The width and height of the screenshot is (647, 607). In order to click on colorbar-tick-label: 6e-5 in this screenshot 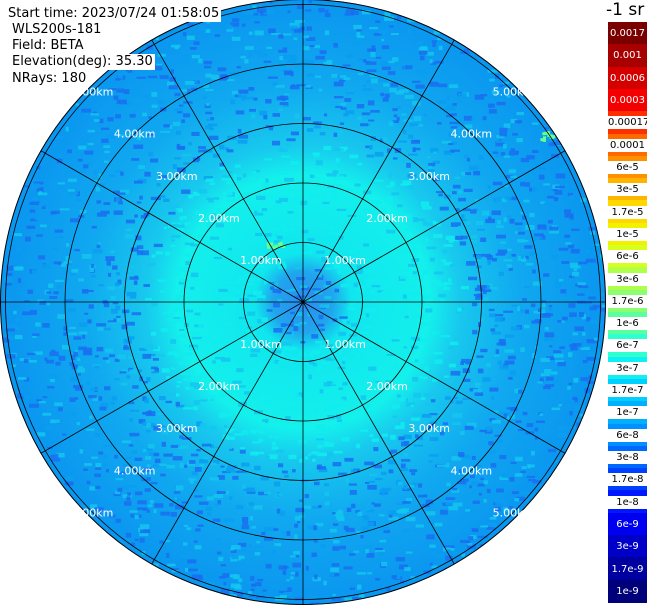, I will do `click(627, 167)`.